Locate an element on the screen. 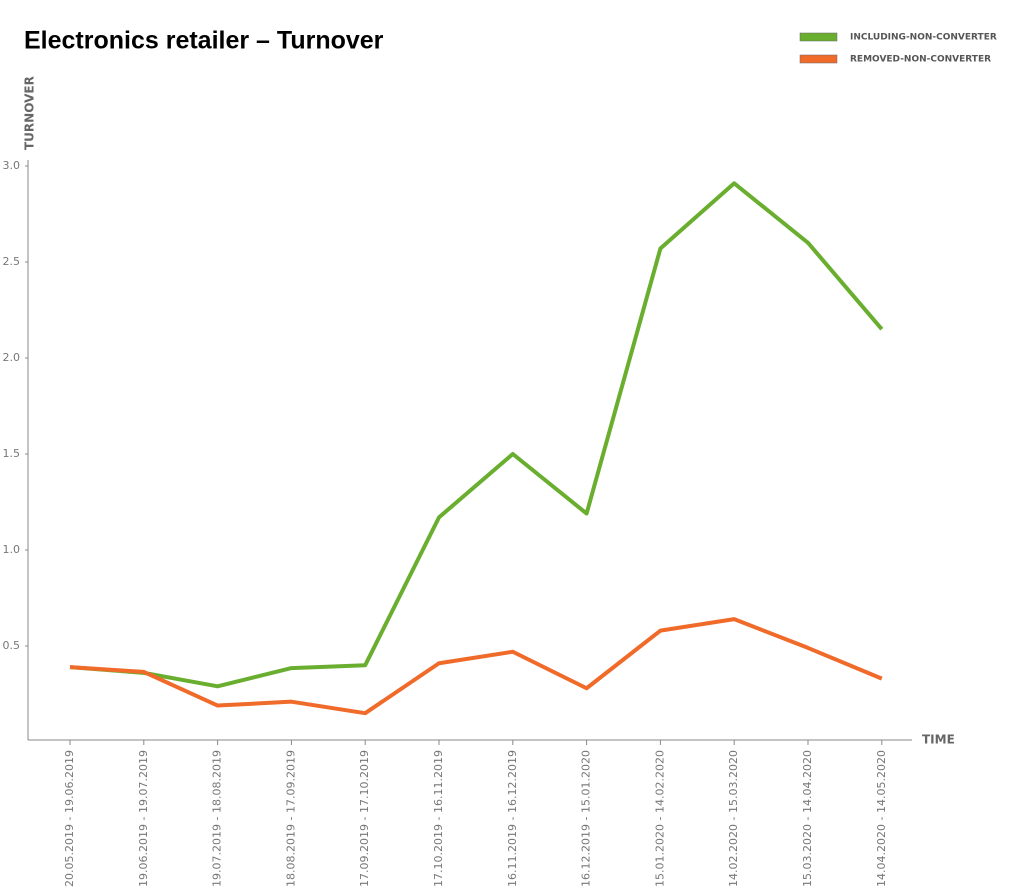  x-tick-label: 17.10.2019 - 16.11.2019 is located at coordinates (438, 818).